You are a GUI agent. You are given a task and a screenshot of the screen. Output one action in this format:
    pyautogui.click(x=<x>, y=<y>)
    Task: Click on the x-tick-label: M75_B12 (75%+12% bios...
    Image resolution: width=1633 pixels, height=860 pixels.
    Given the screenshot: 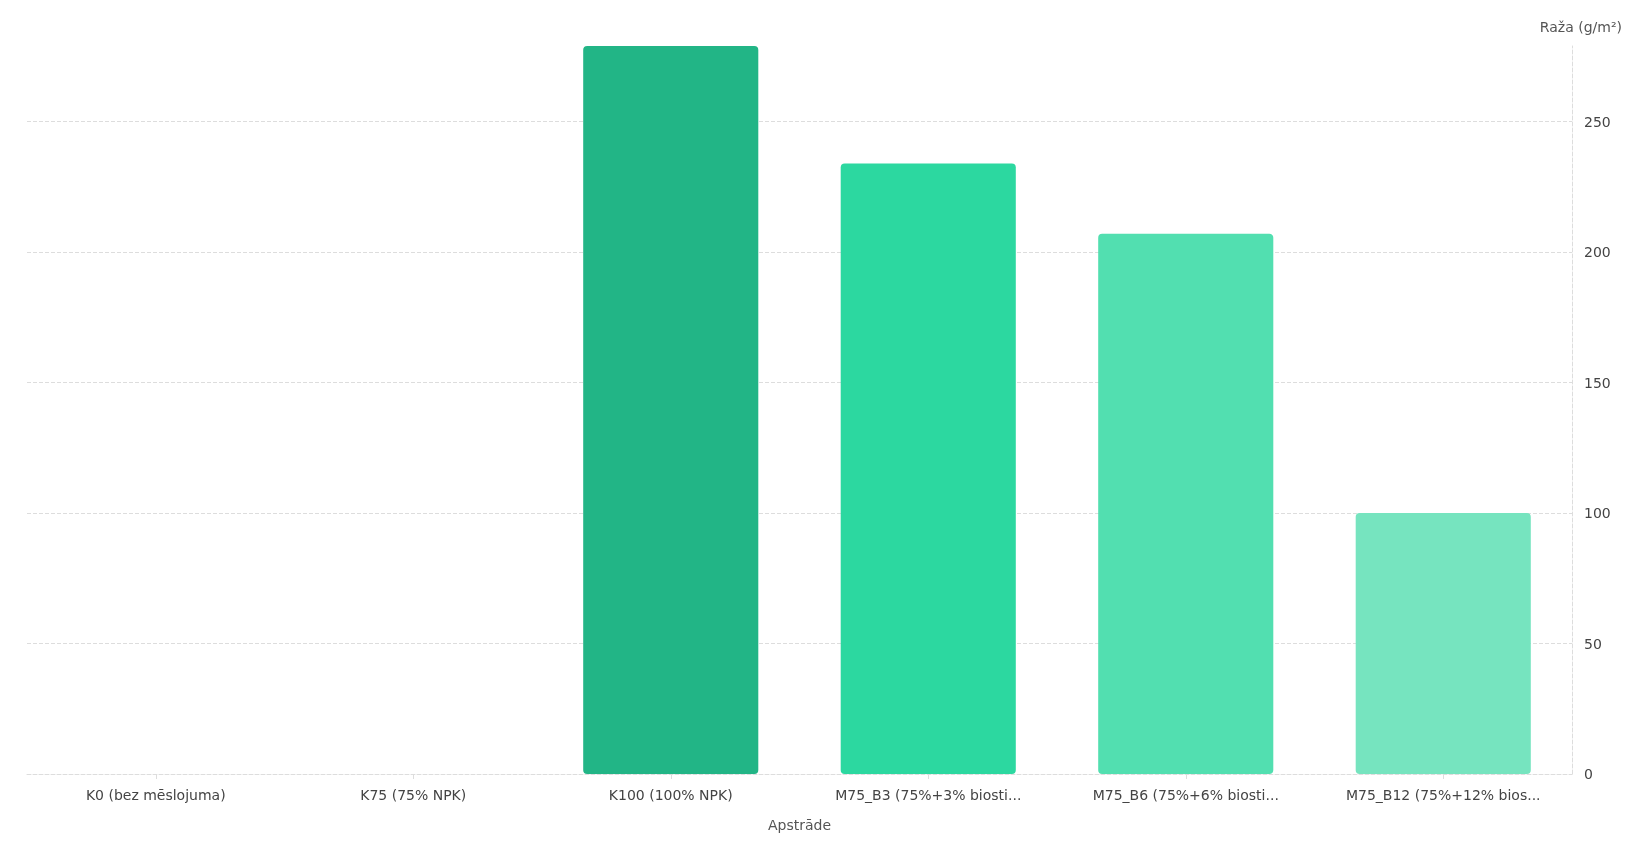 What is the action you would take?
    pyautogui.click(x=1443, y=795)
    